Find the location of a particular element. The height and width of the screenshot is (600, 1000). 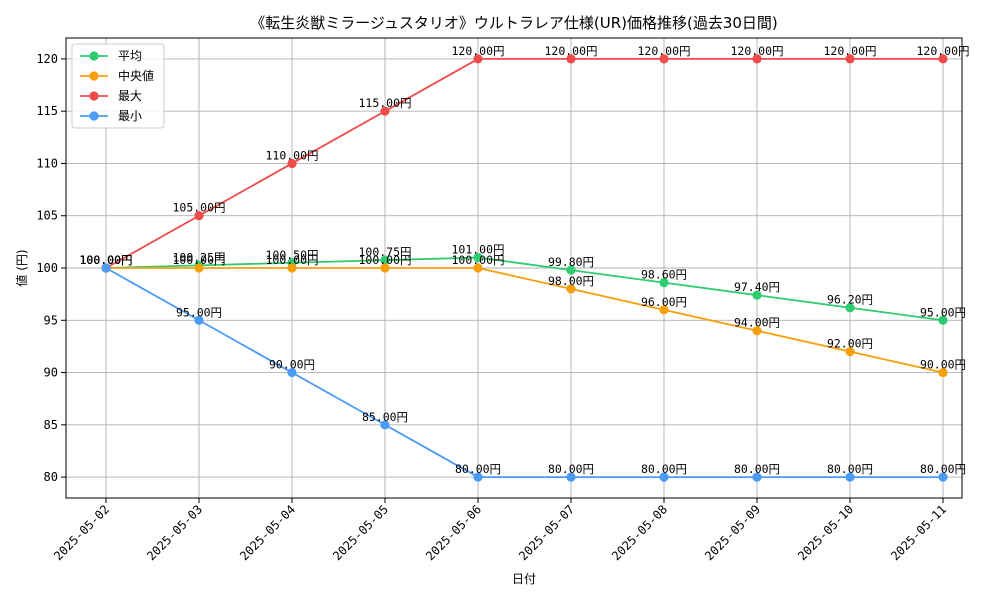

y-tick-label: 80 is located at coordinates (51, 477).